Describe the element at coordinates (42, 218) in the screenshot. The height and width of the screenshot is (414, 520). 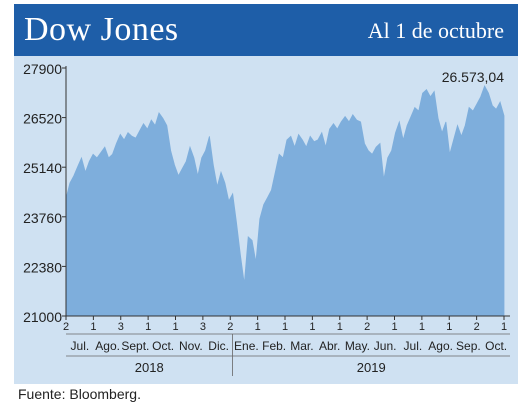
I see `y-tick-label: 23760` at that location.